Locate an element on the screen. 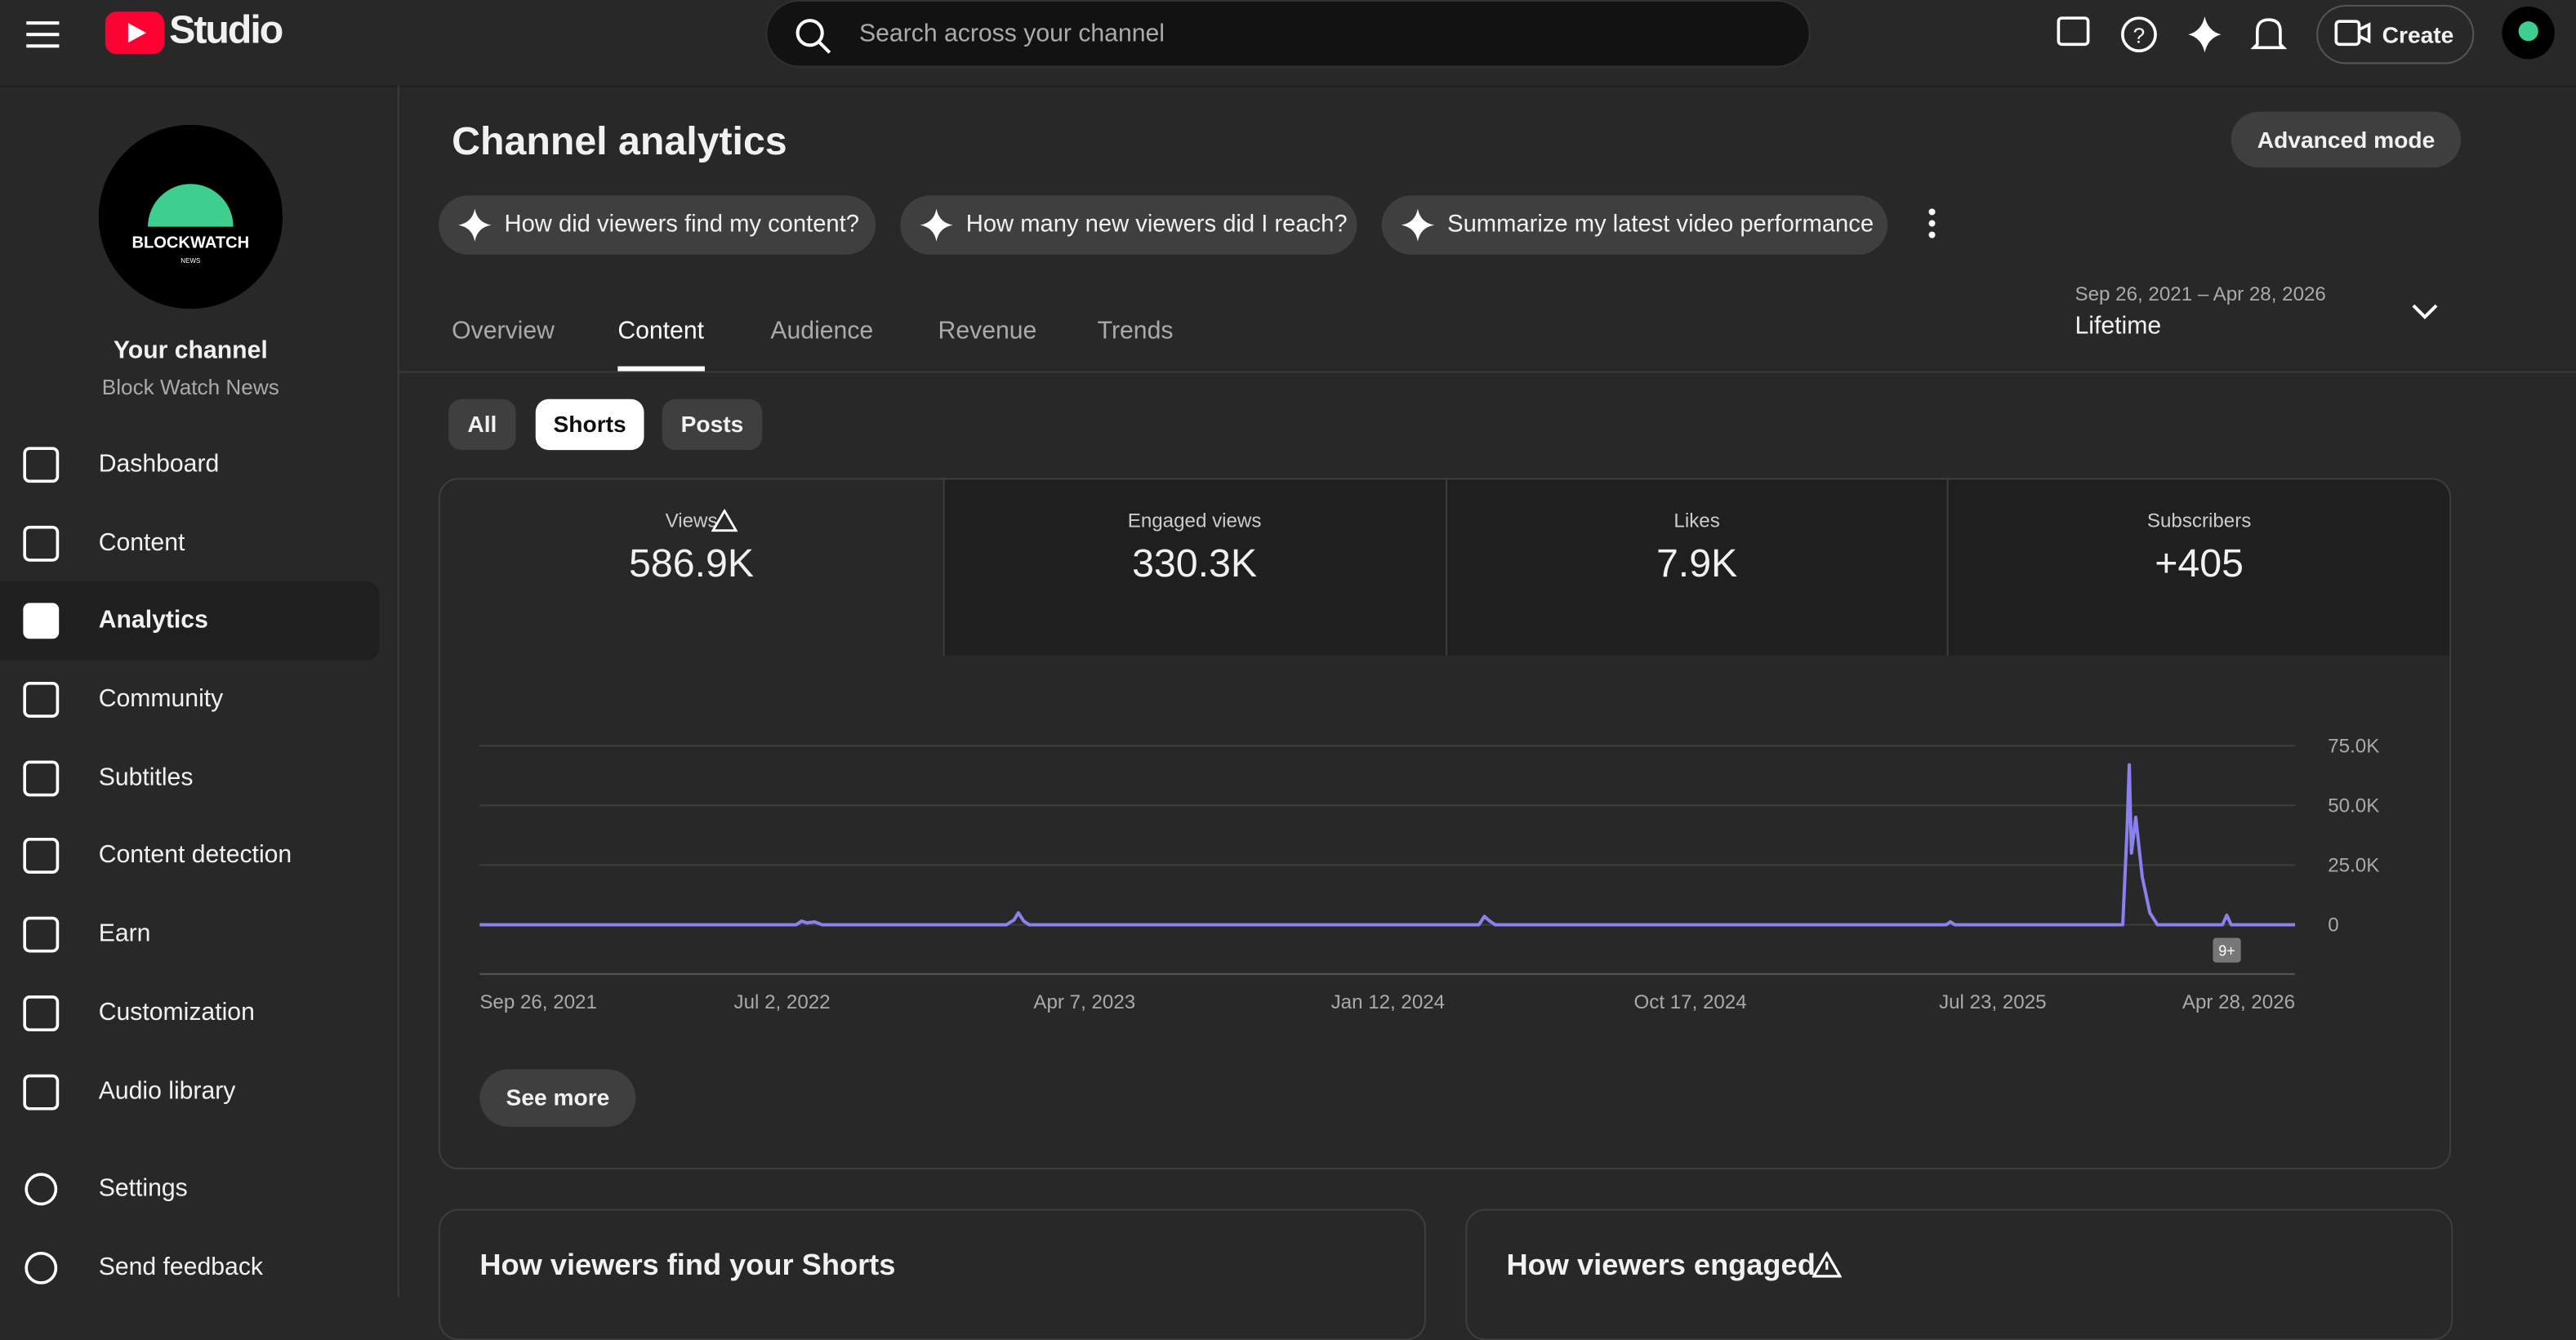  top-icons: ? is located at coordinates (2176, 34).